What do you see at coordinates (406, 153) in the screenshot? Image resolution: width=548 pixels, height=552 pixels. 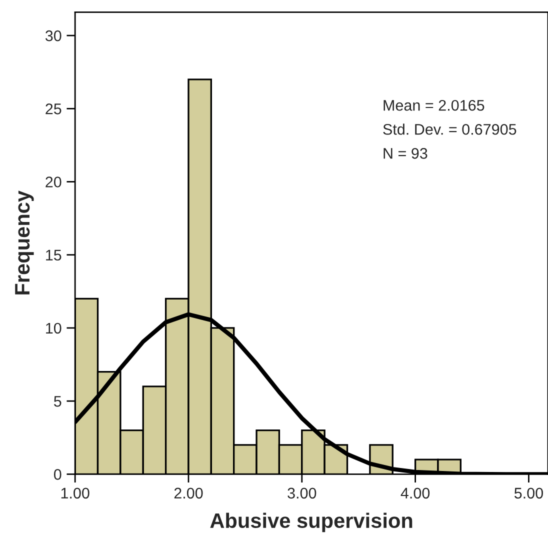 I see `annotation: N = 93` at bounding box center [406, 153].